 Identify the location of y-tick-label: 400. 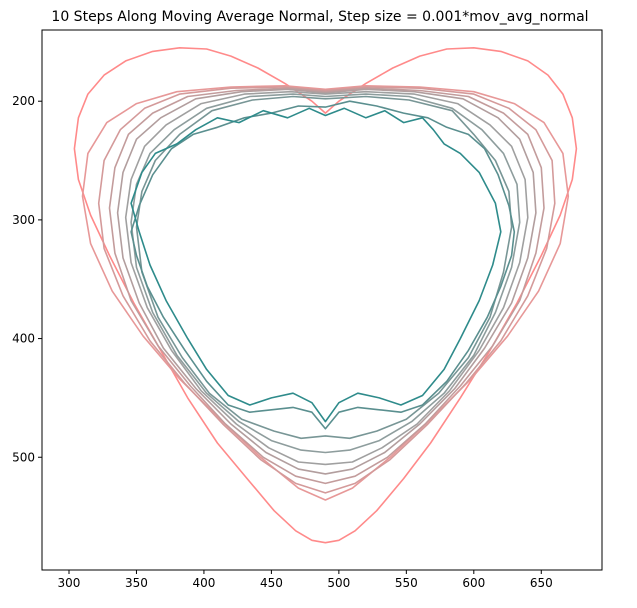
(23, 339).